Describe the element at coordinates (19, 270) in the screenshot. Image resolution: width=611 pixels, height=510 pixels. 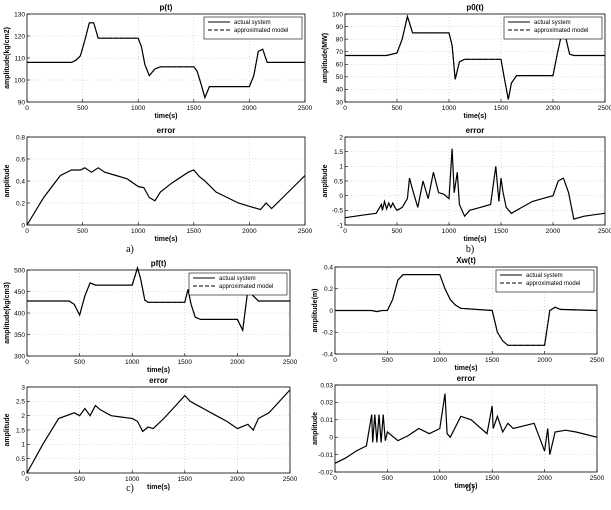
I see `y-tick-label: 500` at that location.